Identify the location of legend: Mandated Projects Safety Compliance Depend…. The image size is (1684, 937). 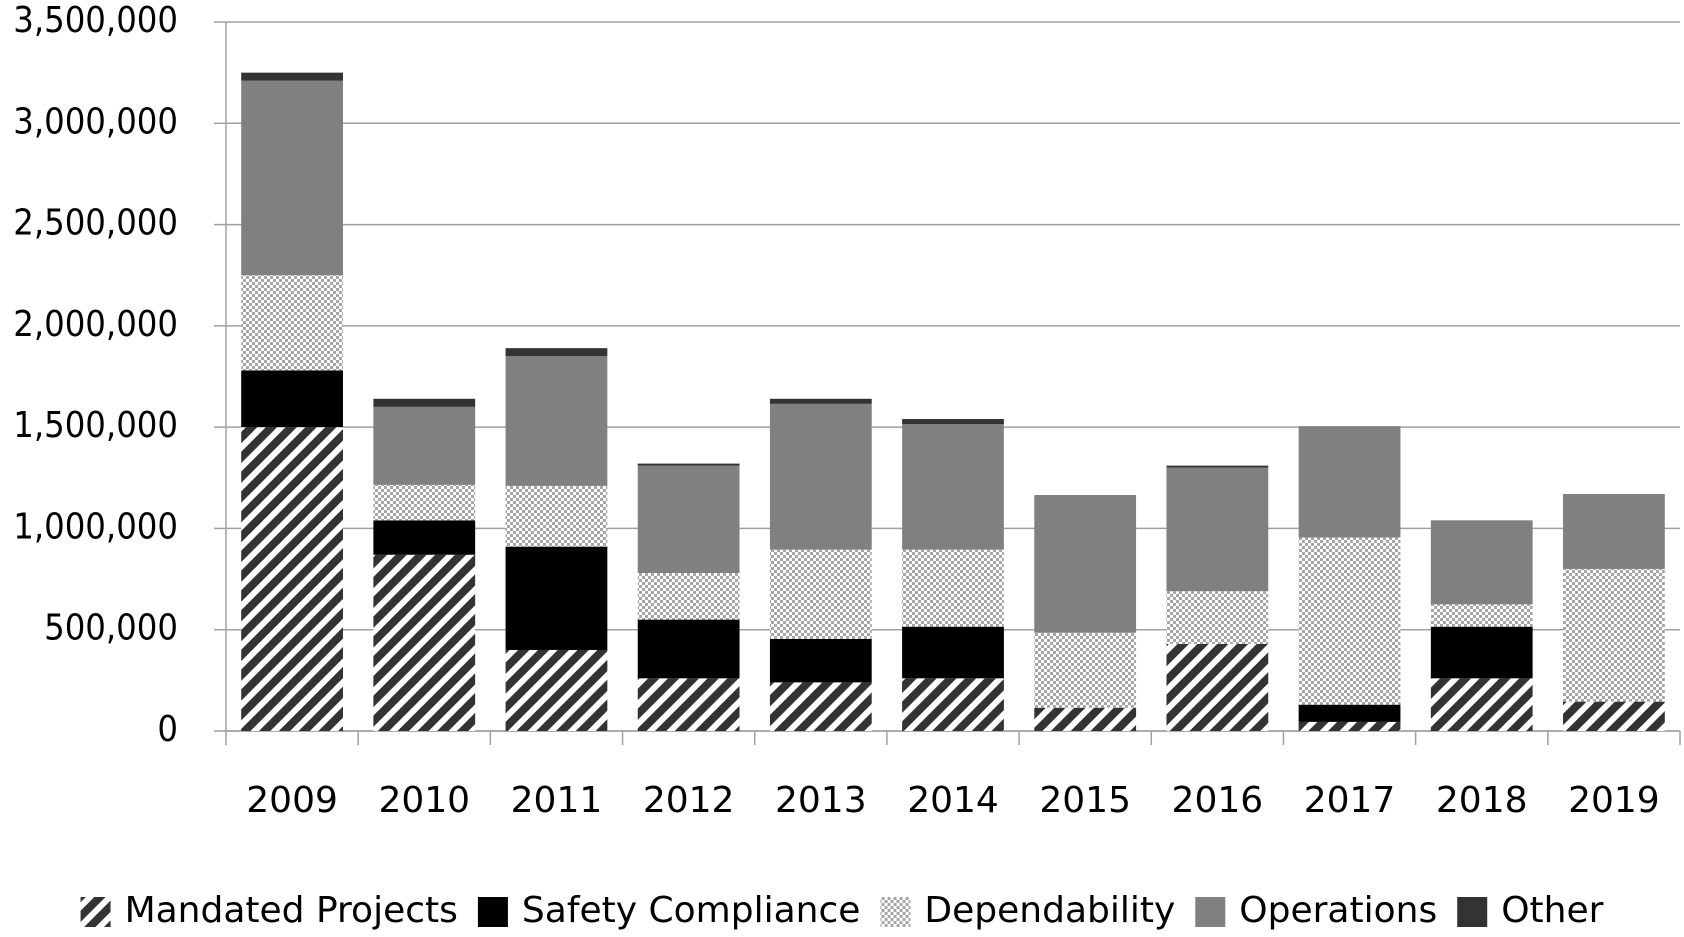
(842, 910).